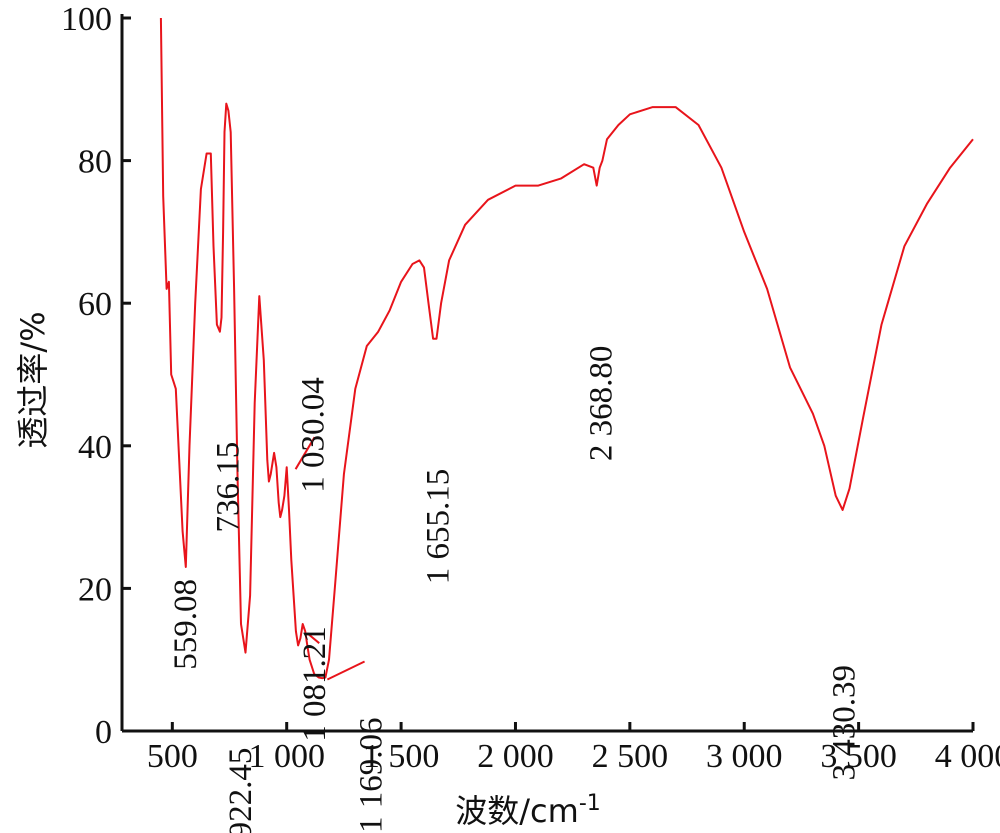 The image size is (1000, 833). What do you see at coordinates (241, 790) in the screenshot?
I see `peak-label: 922.45` at bounding box center [241, 790].